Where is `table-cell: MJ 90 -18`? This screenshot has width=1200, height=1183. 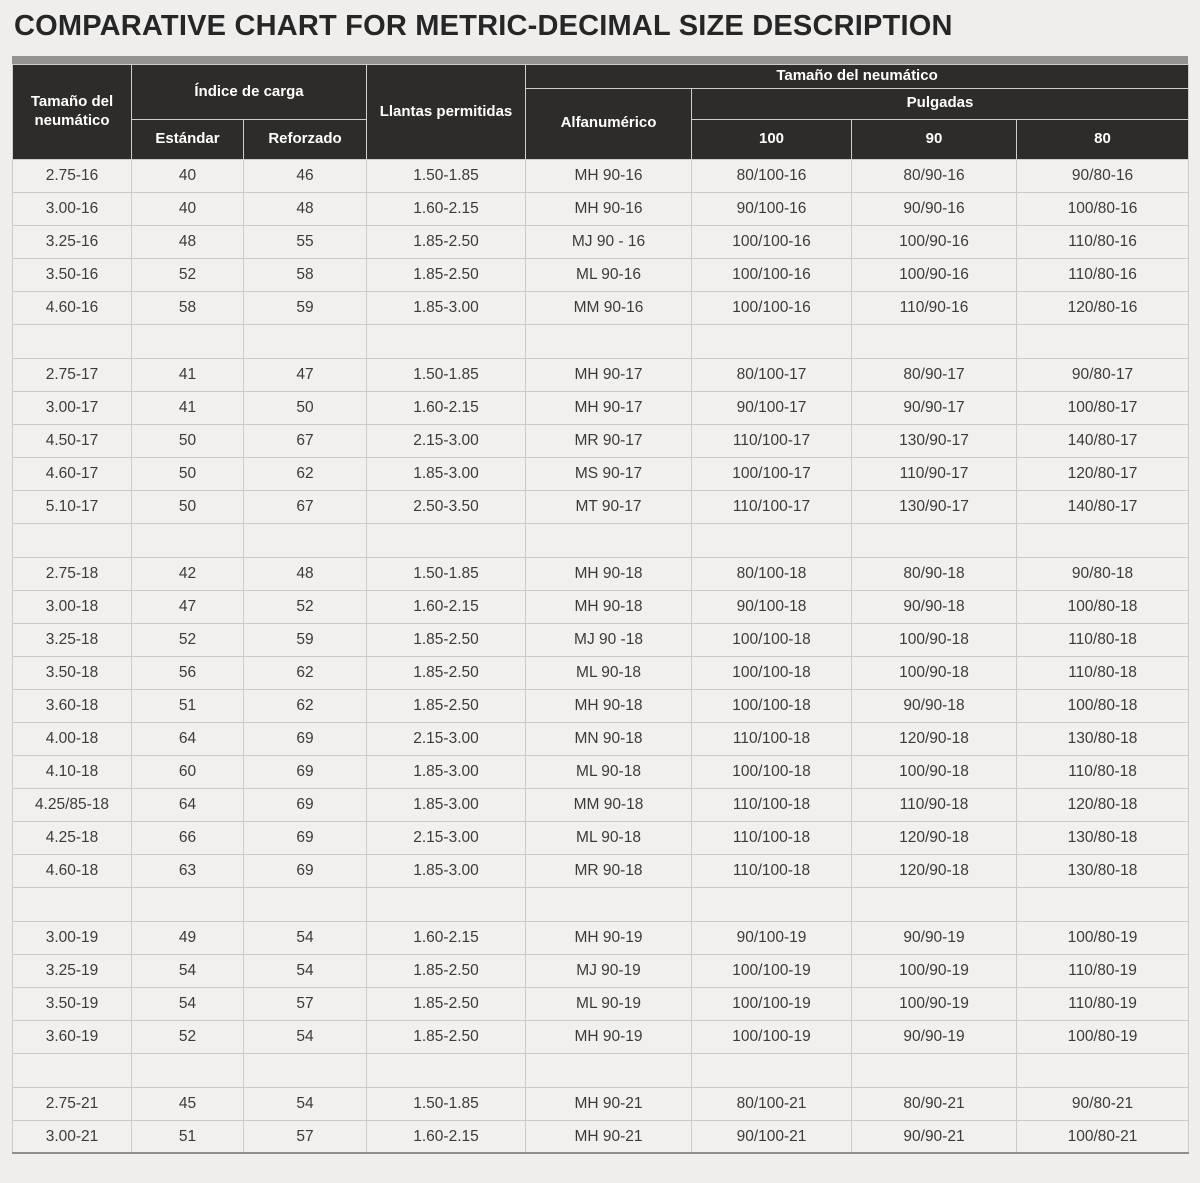
table-cell: MJ 90 -18 is located at coordinates (608, 639).